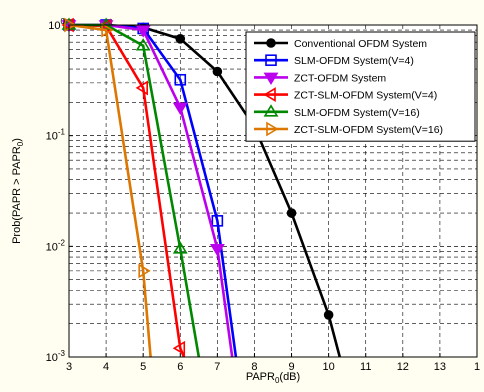 This screenshot has height=392, width=484. Describe the element at coordinates (340, 78) in the screenshot. I see `legend-label: ZCT-OFDM System` at that location.